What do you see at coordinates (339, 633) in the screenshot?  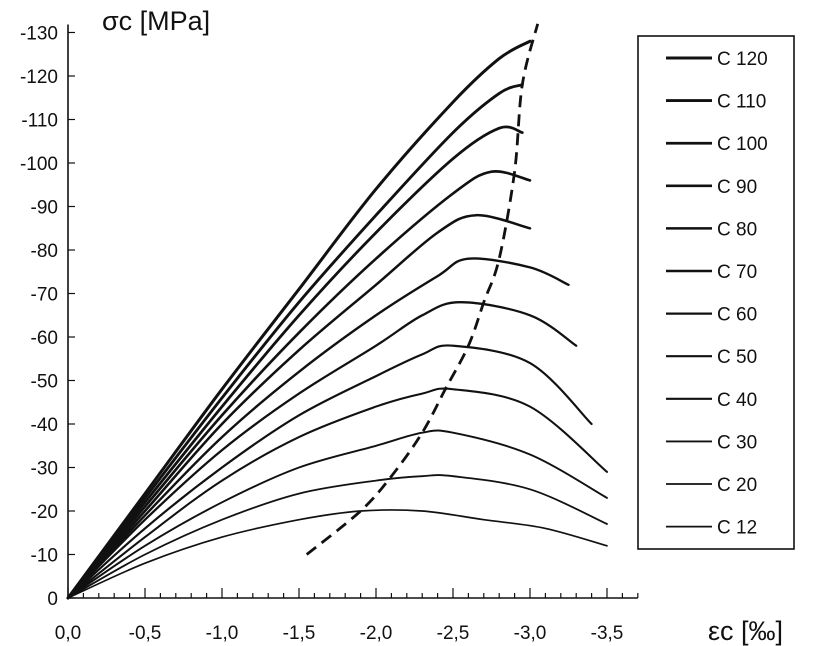 I see `x-tick-labels: 0,0 -0,5 -1,0 -1,5 -2,0 -2,5 -3,0 -3,5` at bounding box center [339, 633].